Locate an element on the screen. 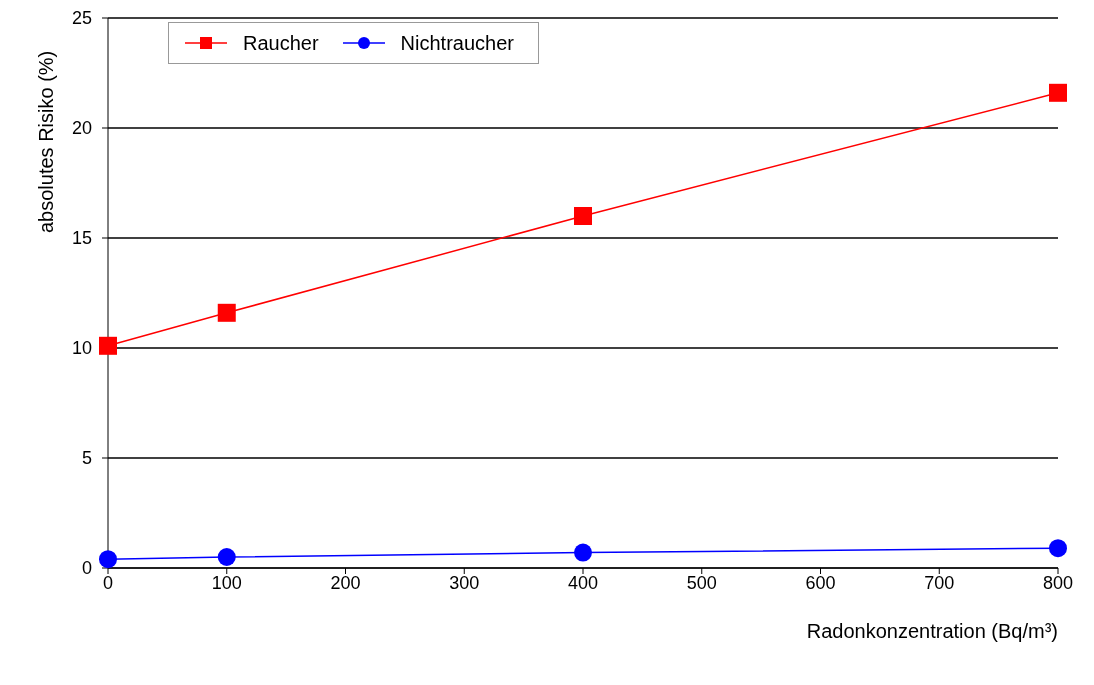  x-tick-label: 400 is located at coordinates (583, 582).